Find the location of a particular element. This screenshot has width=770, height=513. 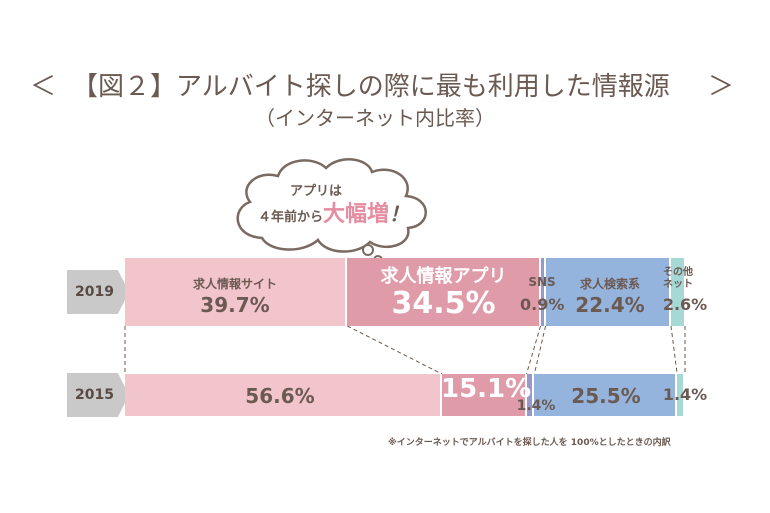

value-sns-2019: 0.9% is located at coordinates (542, 304).